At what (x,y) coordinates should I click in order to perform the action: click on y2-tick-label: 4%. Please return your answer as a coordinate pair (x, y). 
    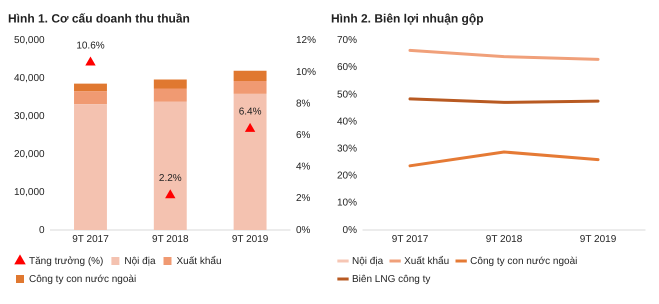
    Looking at the image, I should click on (303, 167).